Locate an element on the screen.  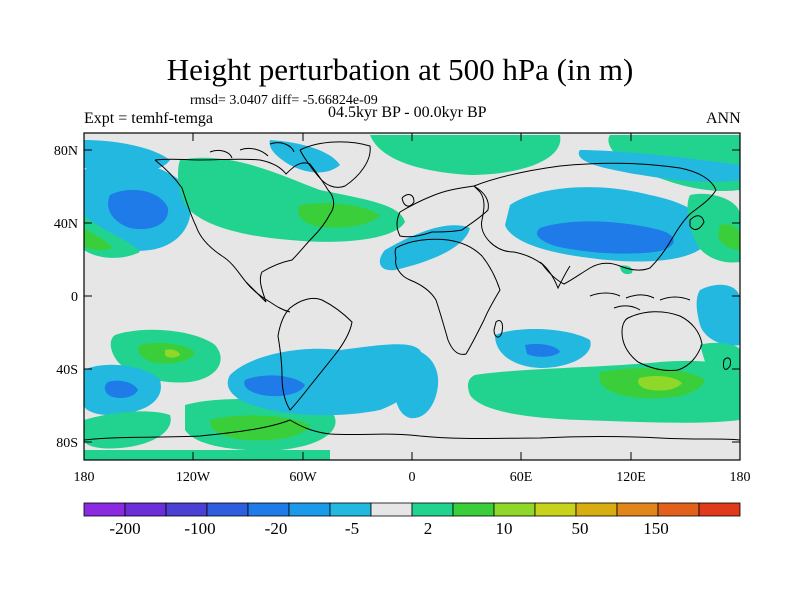
lon-labels: 180 120W 60W 0 60E 120E 180 is located at coordinates (412, 477).